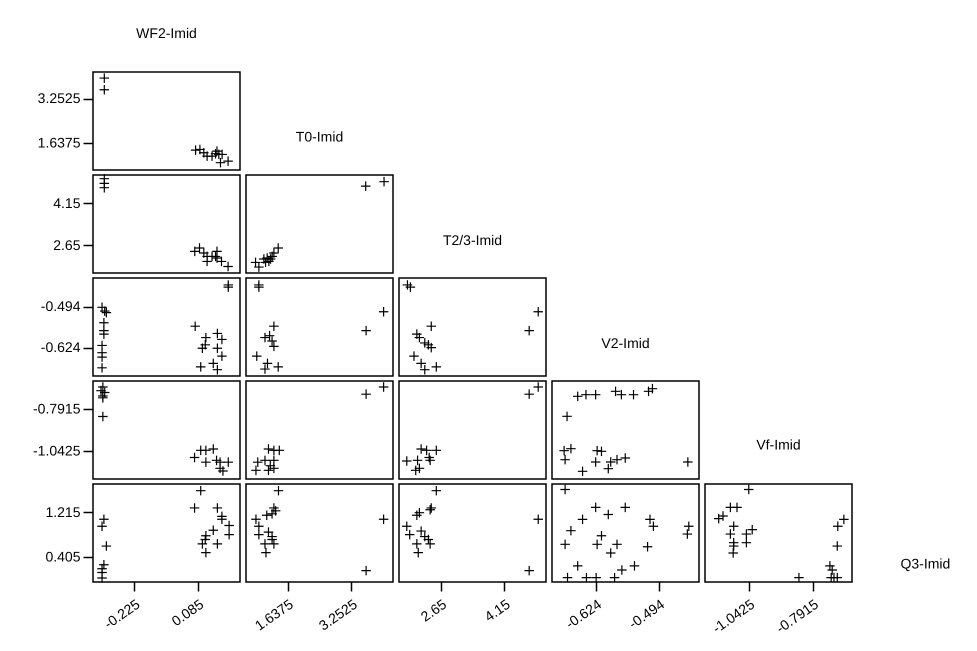 The height and width of the screenshot is (651, 977). What do you see at coordinates (625, 343) in the screenshot?
I see `chart-title: V2-Imid` at bounding box center [625, 343].